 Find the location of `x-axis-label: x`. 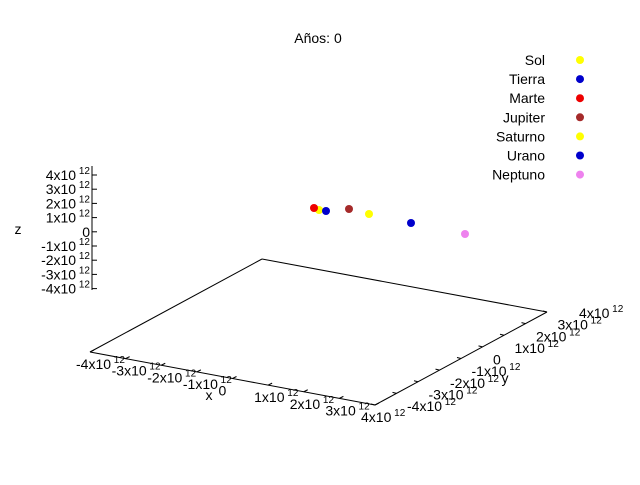

x-axis-label: x is located at coordinates (209, 395).